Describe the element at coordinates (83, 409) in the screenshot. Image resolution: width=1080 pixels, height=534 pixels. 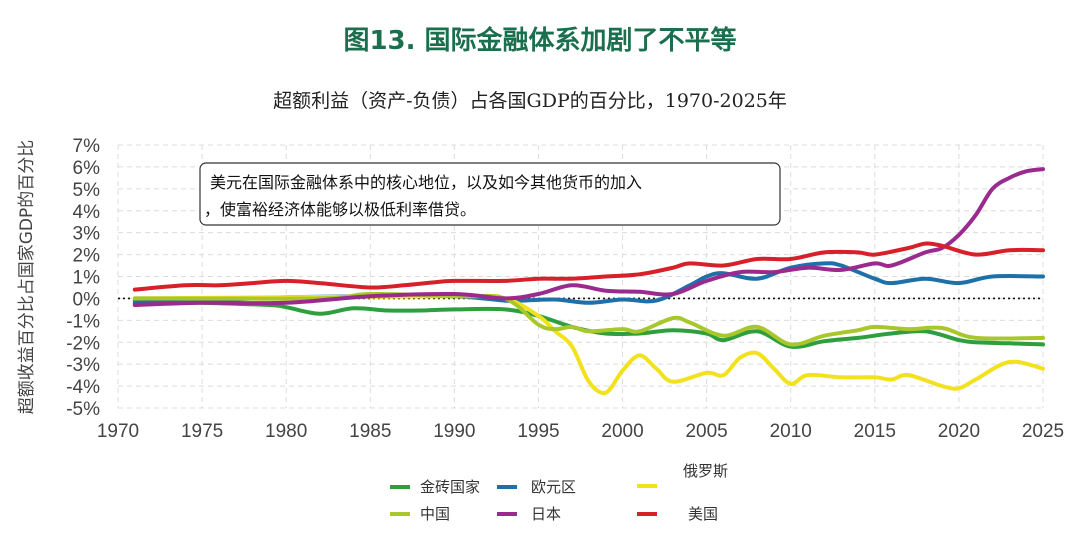
I see `y-tick-label: -5%` at that location.